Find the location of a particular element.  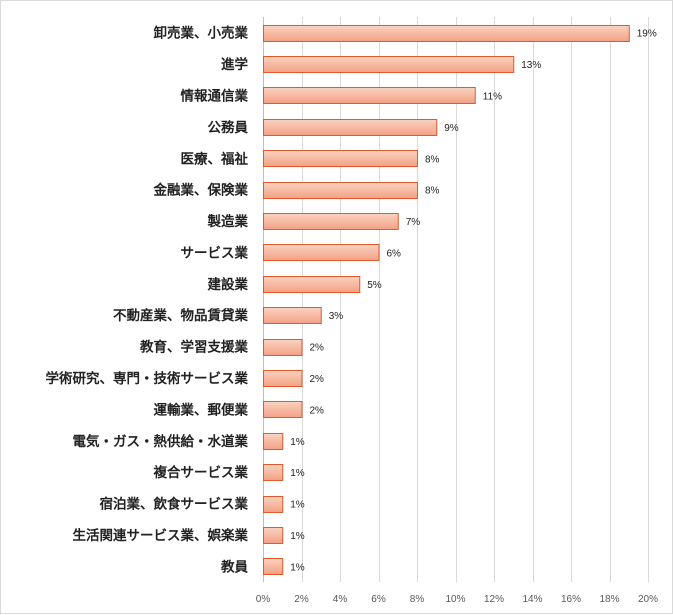

x-tick-label: 18% is located at coordinates (609, 599).